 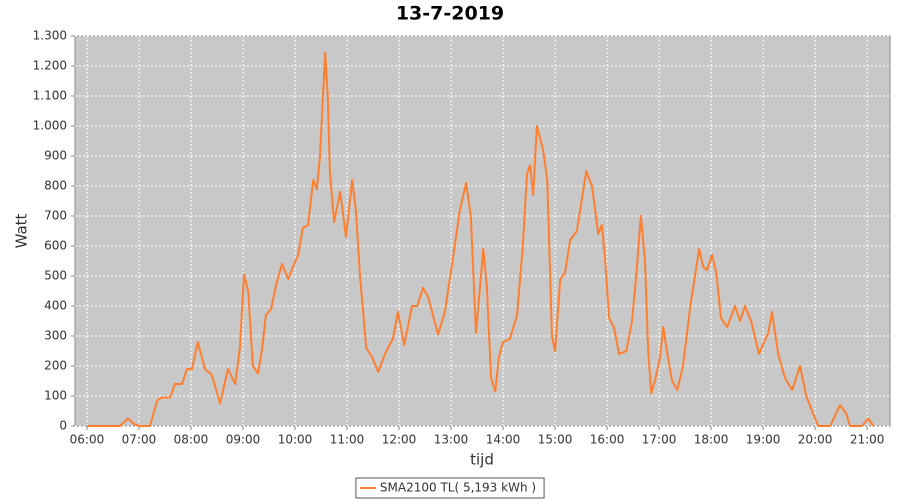 What do you see at coordinates (450, 14) in the screenshot?
I see `chart-title: 13-7-2019` at bounding box center [450, 14].